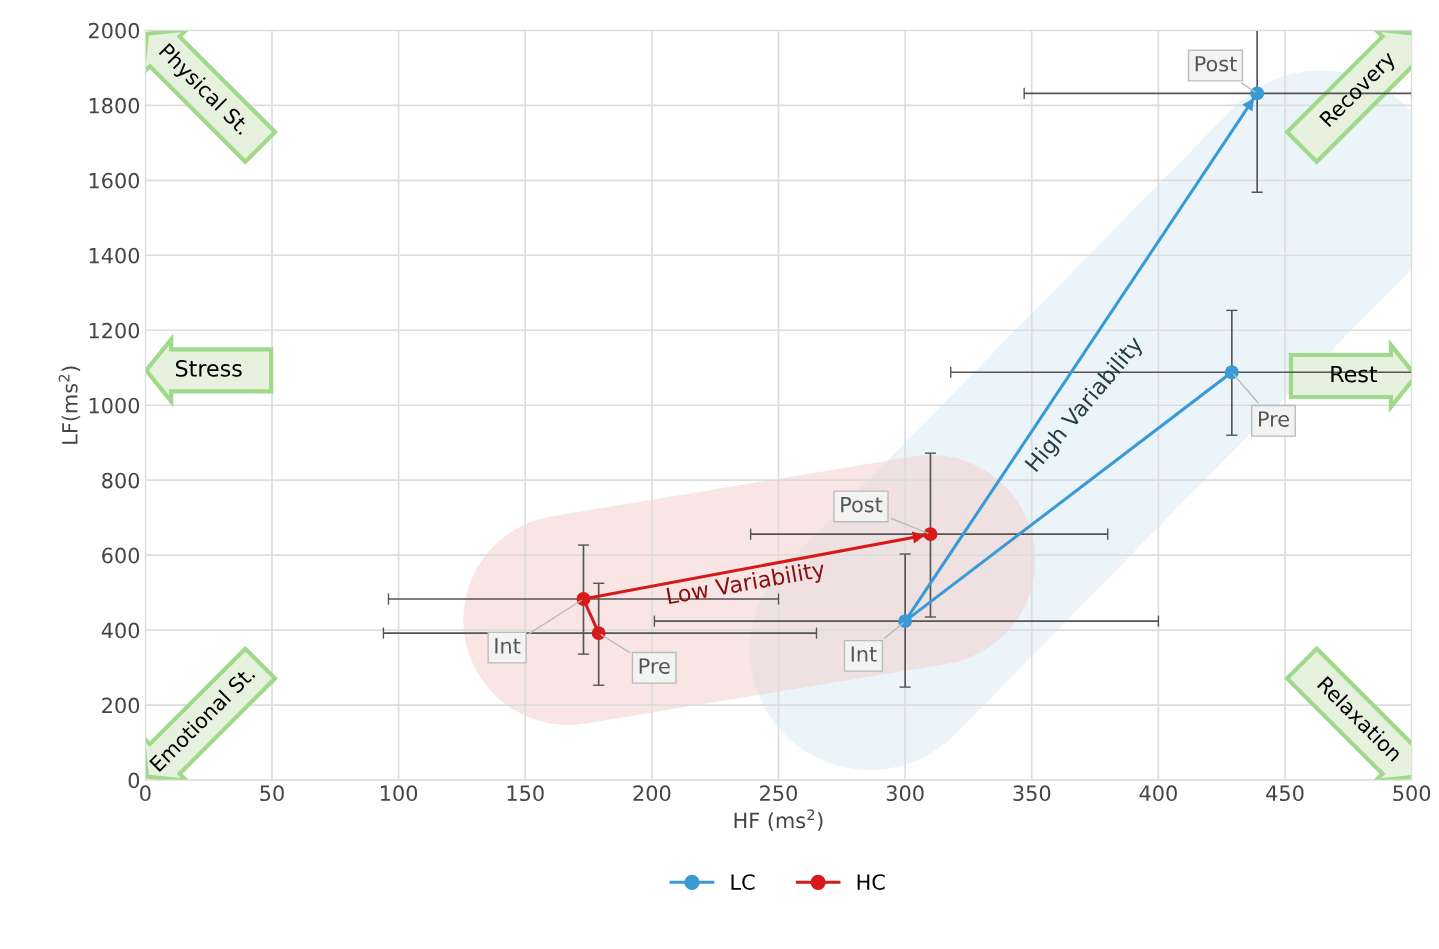  I want to click on y-tick-label: 200, so click(121, 705).